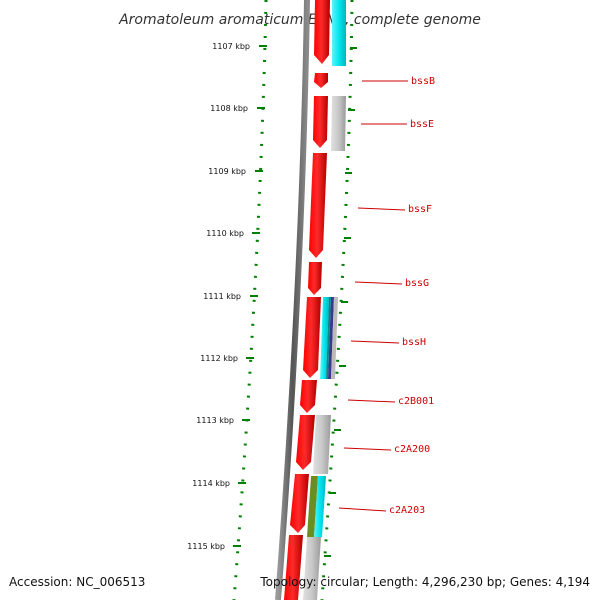 The width and height of the screenshot is (600, 600). What do you see at coordinates (386, 296) in the screenshot?
I see `gene-labels: bssB bssE bssF bssG bssH c2B001 c2A200` at bounding box center [386, 296].